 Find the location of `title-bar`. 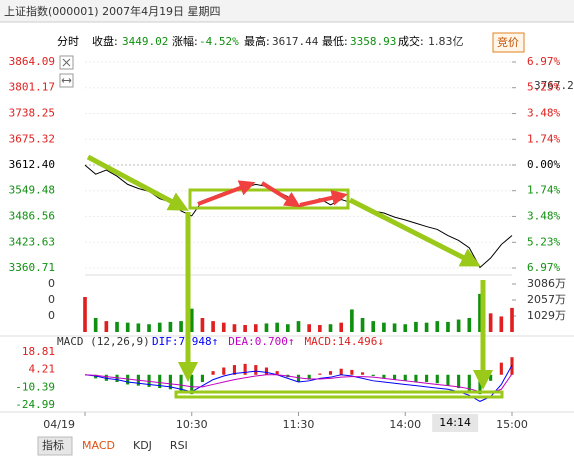

title-bar is located at coordinates (287, 11).